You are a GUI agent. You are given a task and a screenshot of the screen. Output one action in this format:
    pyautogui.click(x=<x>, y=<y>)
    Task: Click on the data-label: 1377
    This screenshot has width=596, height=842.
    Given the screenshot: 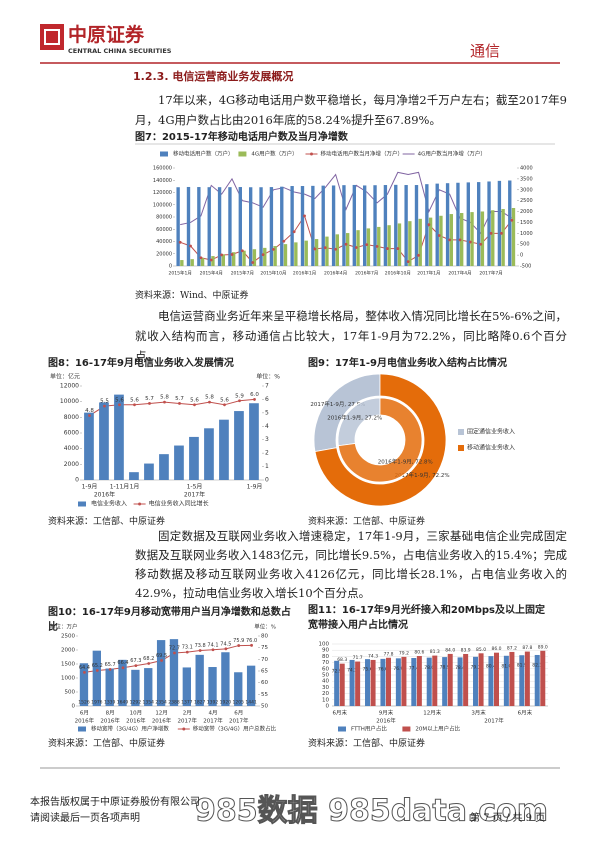 What is the action you would take?
    pyautogui.click(x=187, y=703)
    